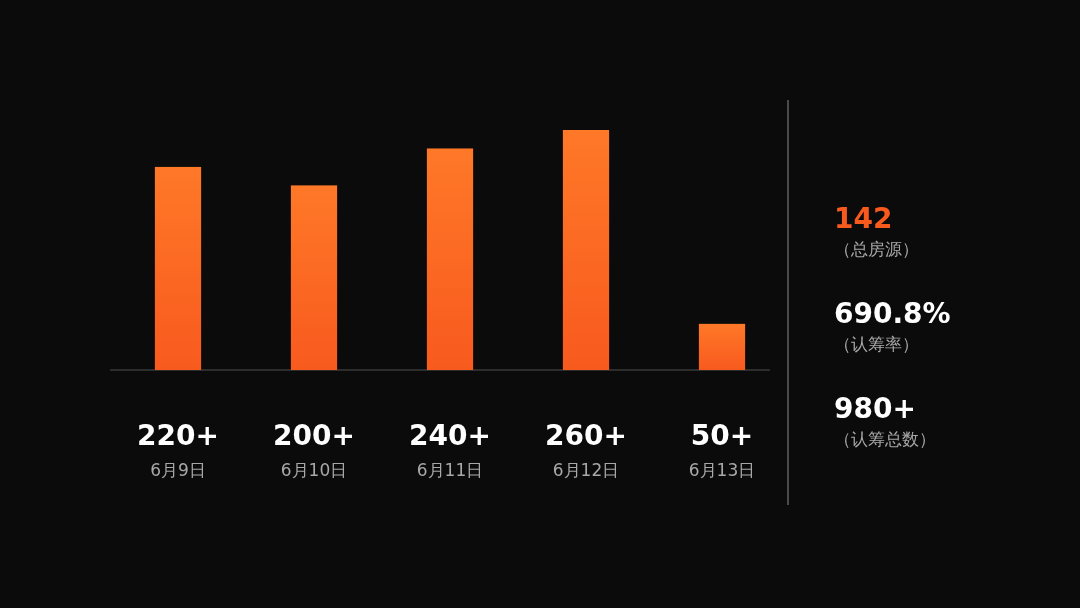 Image resolution: width=1080 pixels, height=608 pixels. Describe the element at coordinates (885, 439) in the screenshot. I see `text: （认筹总数）` at that location.